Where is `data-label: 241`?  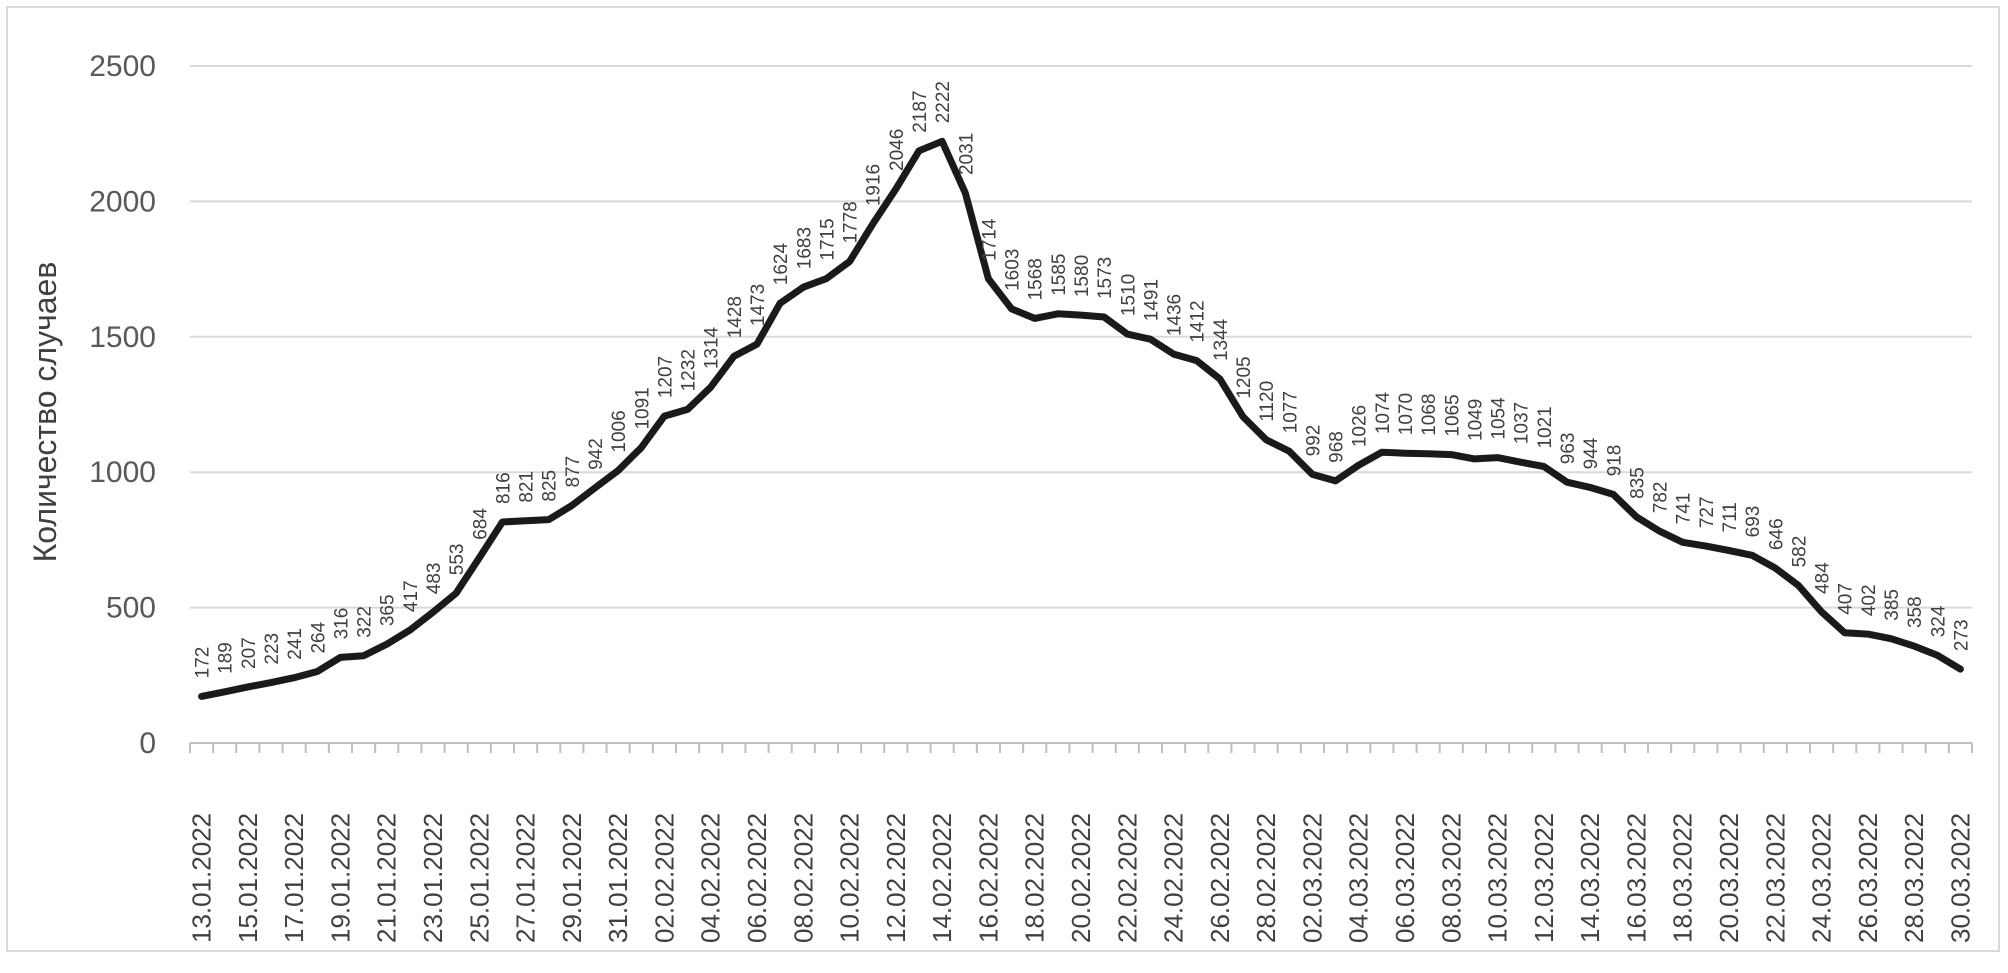 data-label: 241 is located at coordinates (295, 644).